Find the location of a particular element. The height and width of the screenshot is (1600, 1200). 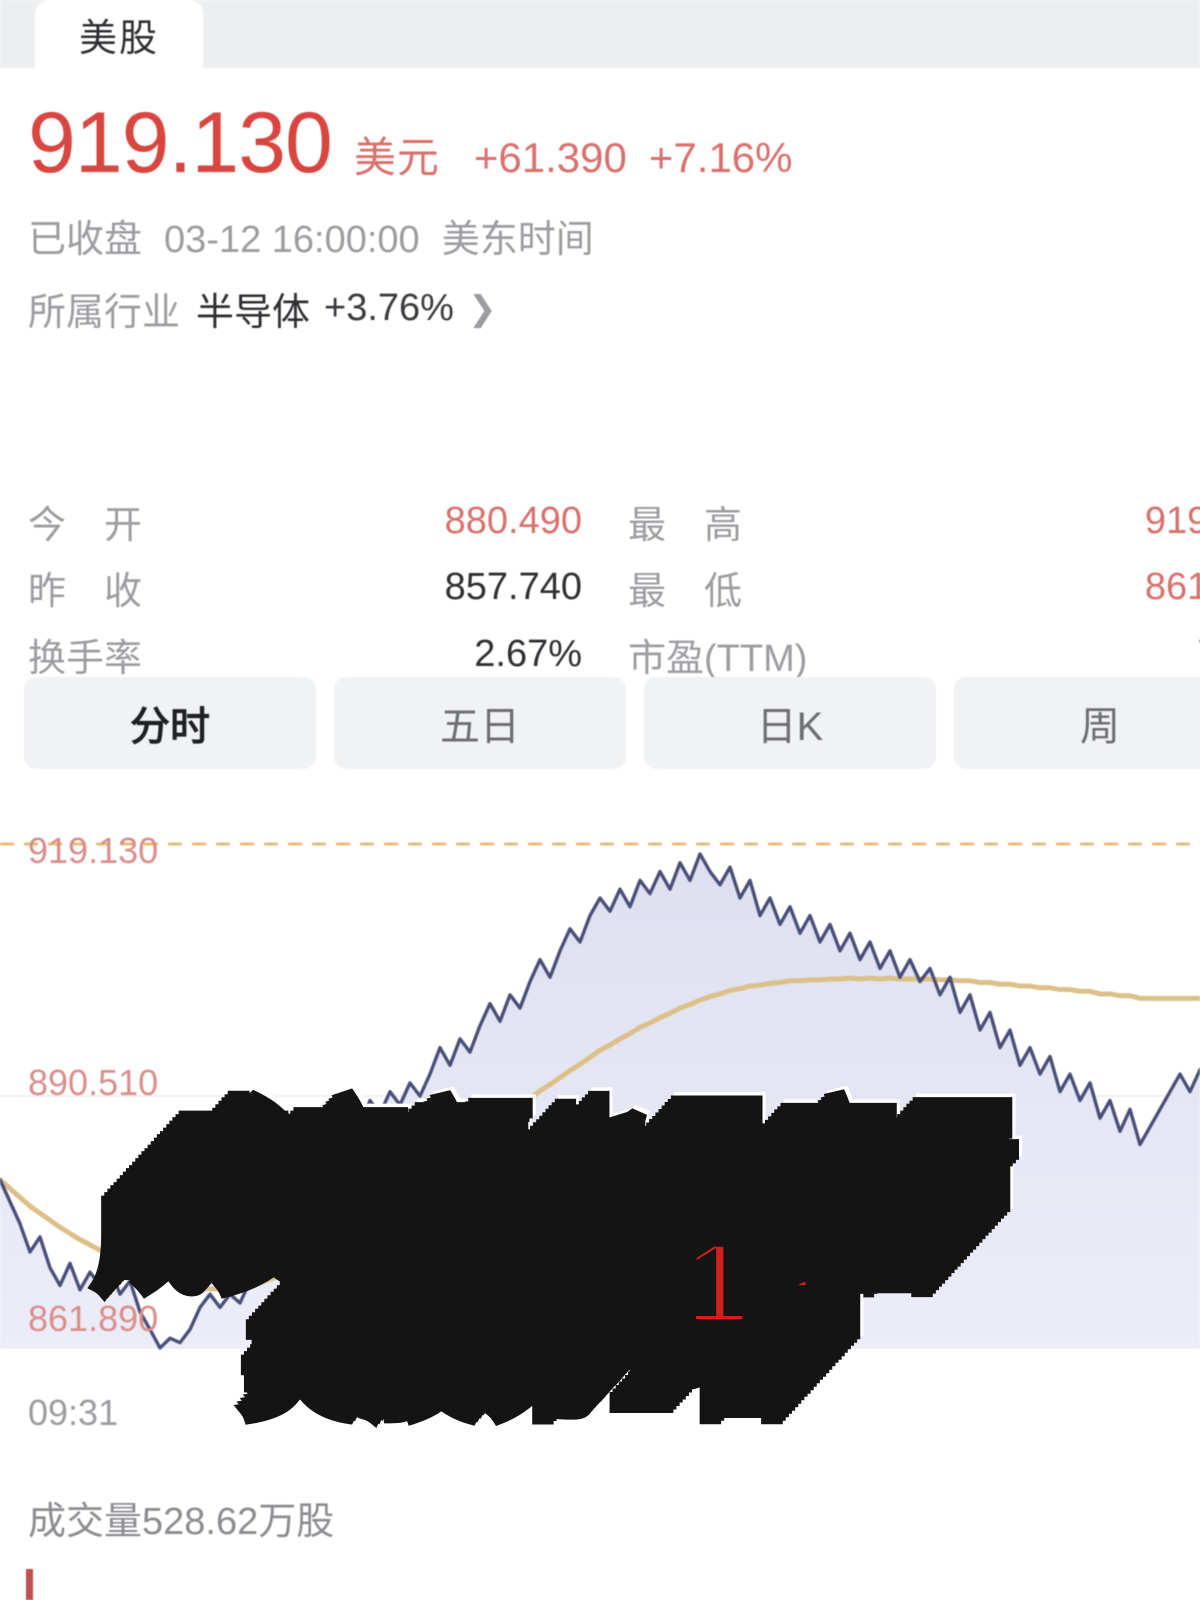

stat-turnover-rate-key: 换手率 is located at coordinates (85, 659).